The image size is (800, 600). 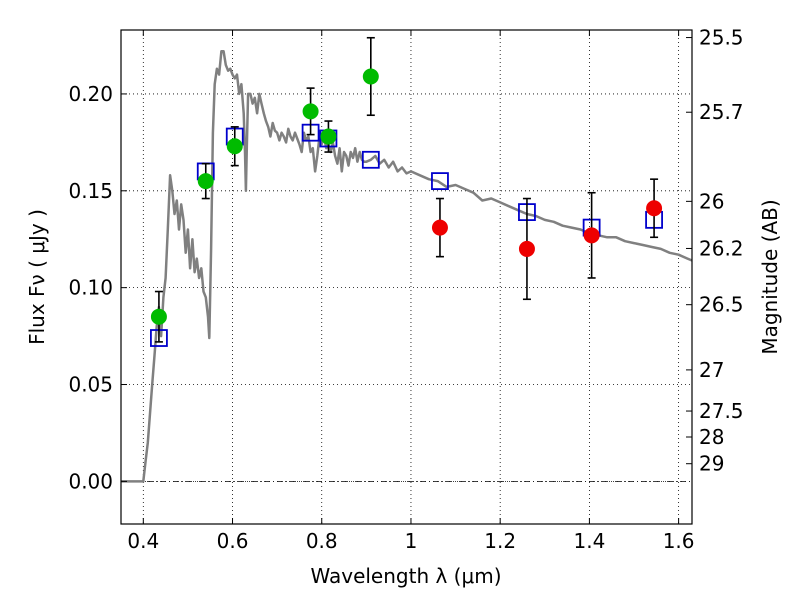 What do you see at coordinates (711, 201) in the screenshot?
I see `mag-tick-label: 26` at bounding box center [711, 201].